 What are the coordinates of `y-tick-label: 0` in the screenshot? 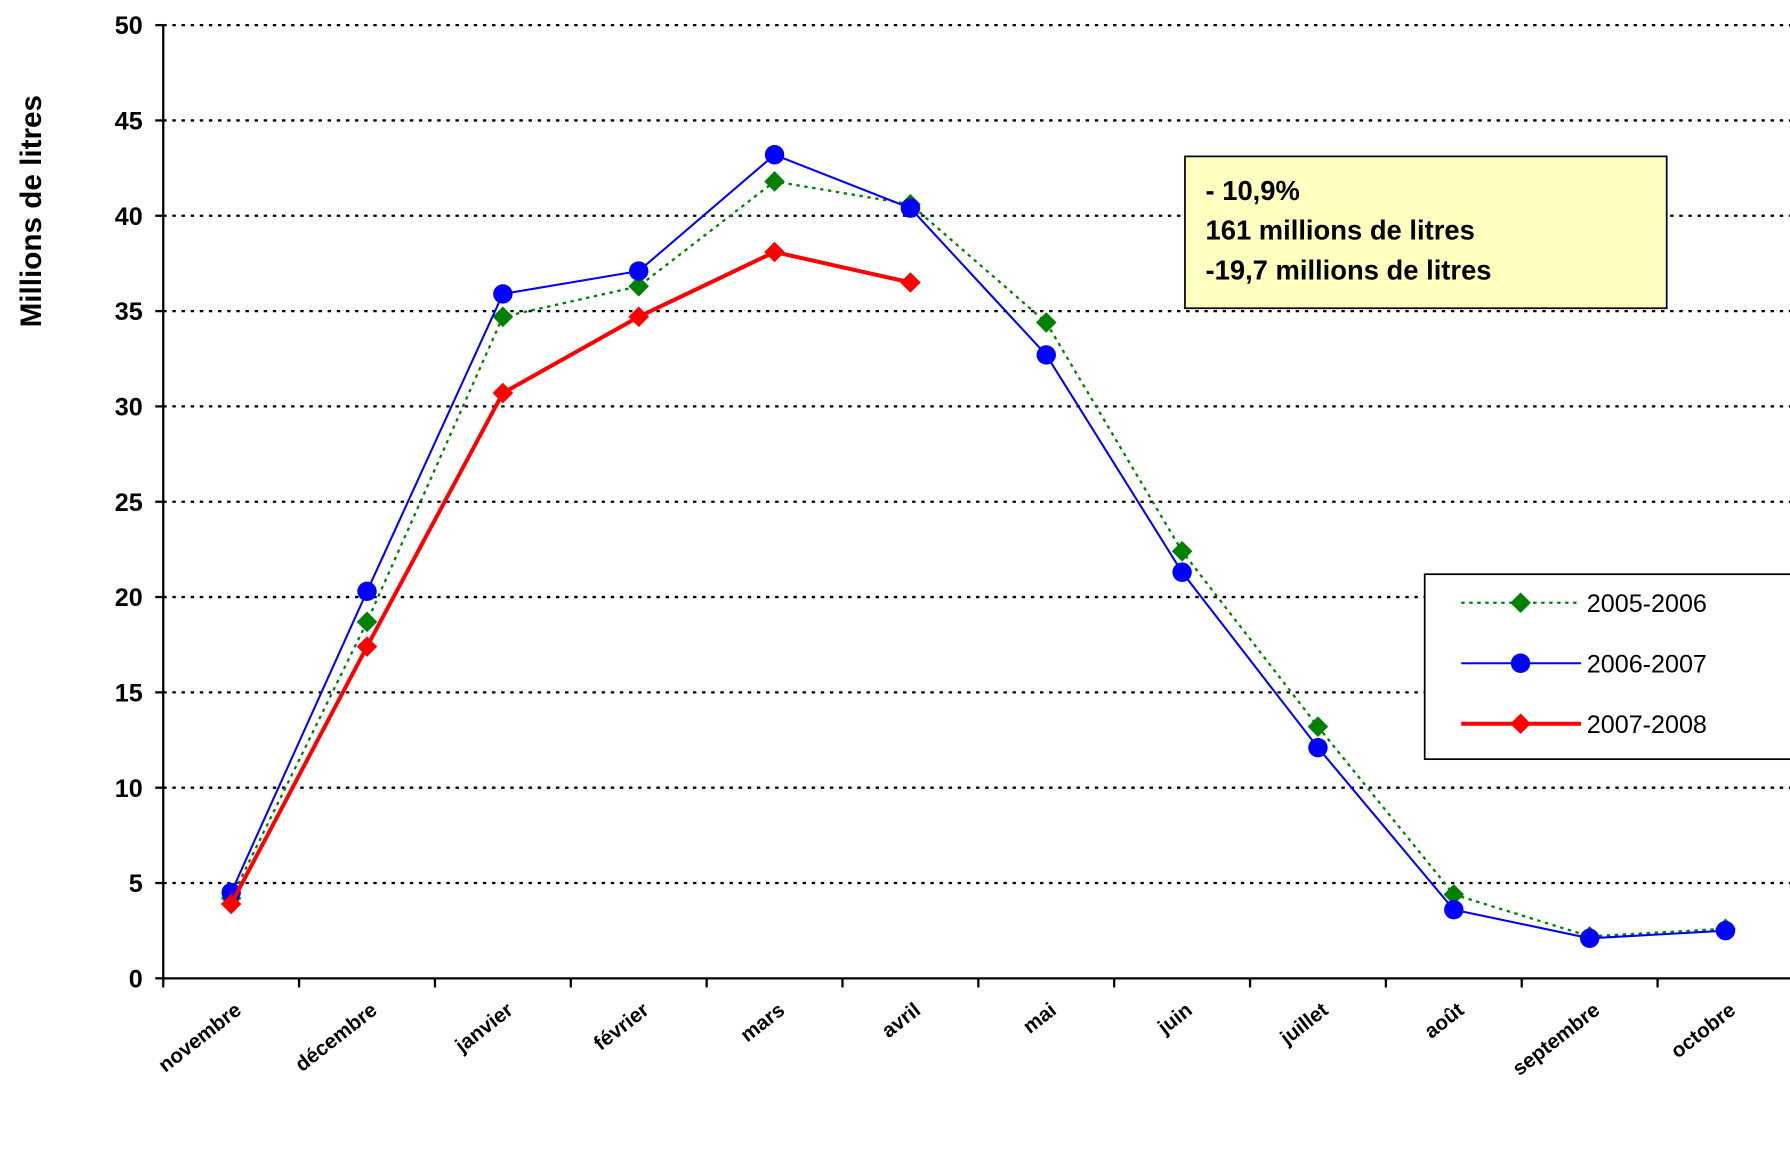 It's located at (136, 979).